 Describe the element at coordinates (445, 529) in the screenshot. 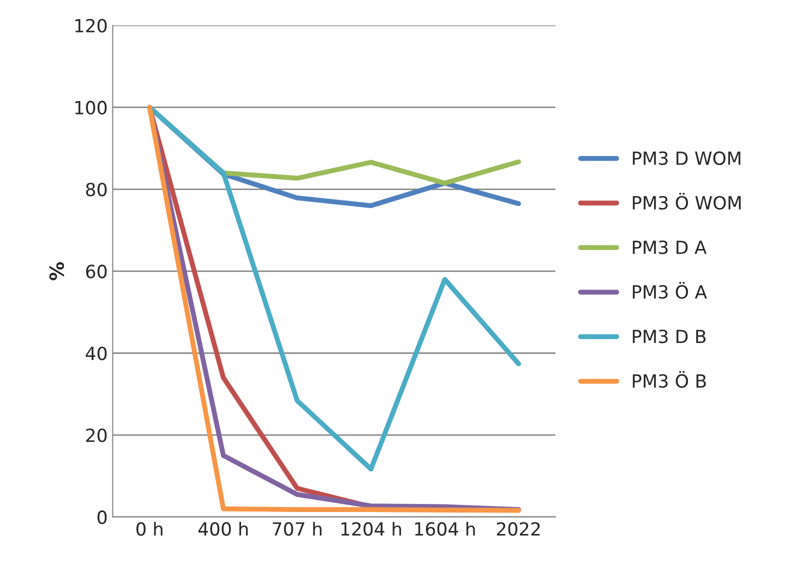

I see `x-tick-label: 1604 h` at that location.